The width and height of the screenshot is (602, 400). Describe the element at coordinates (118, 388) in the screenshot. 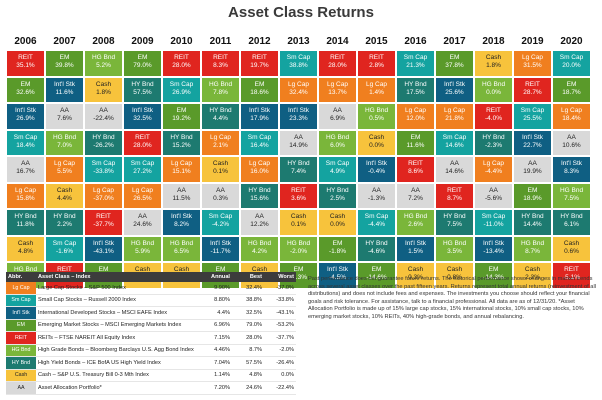

I see `legend-index-name: Asset Allocation Portfolio*` at that location.